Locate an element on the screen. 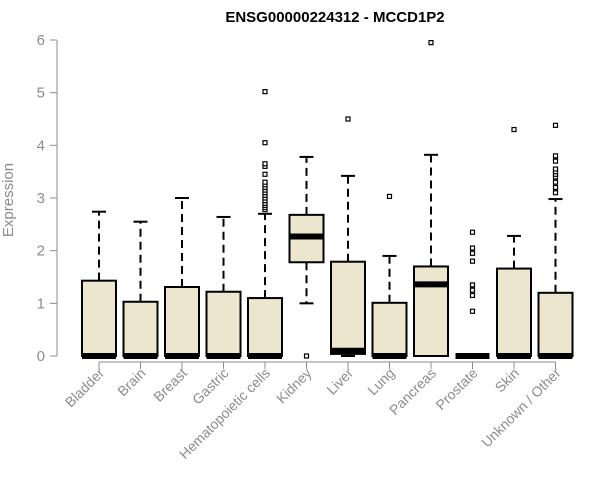 Image resolution: width=600 pixels, height=500 pixels. x-tick-label: Unknown / Other is located at coordinates (521, 408).